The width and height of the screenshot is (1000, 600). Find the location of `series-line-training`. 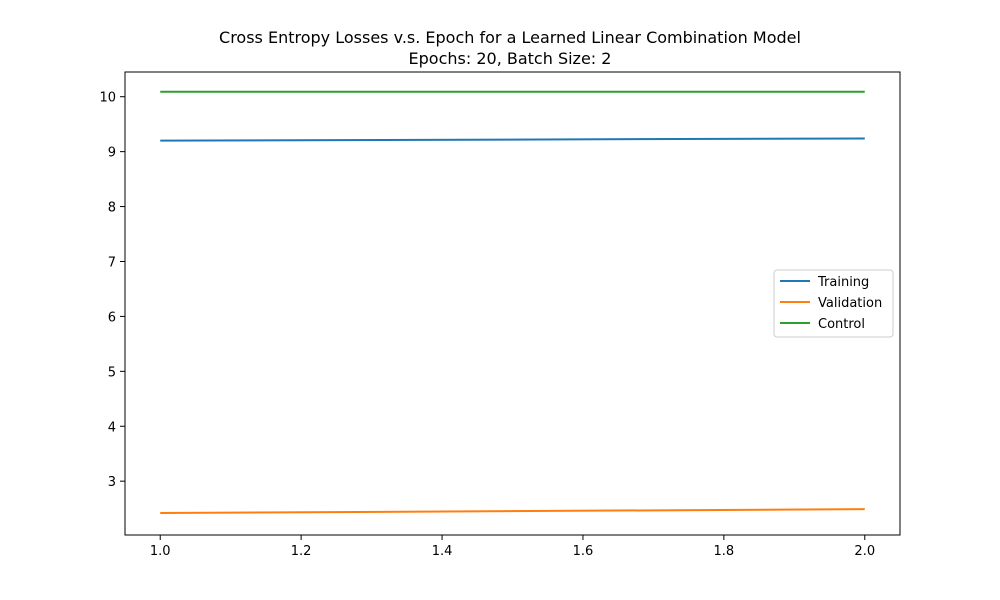

series-line-training is located at coordinates (512, 139).